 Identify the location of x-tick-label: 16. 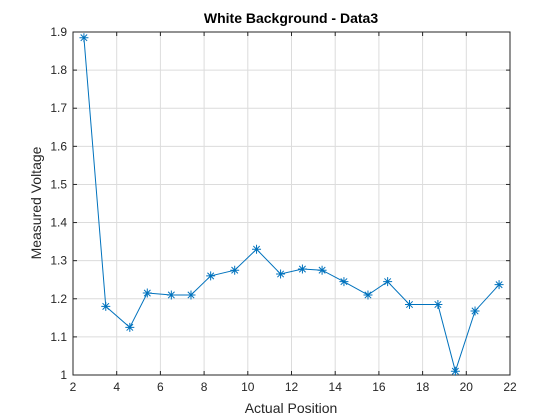
(379, 387).